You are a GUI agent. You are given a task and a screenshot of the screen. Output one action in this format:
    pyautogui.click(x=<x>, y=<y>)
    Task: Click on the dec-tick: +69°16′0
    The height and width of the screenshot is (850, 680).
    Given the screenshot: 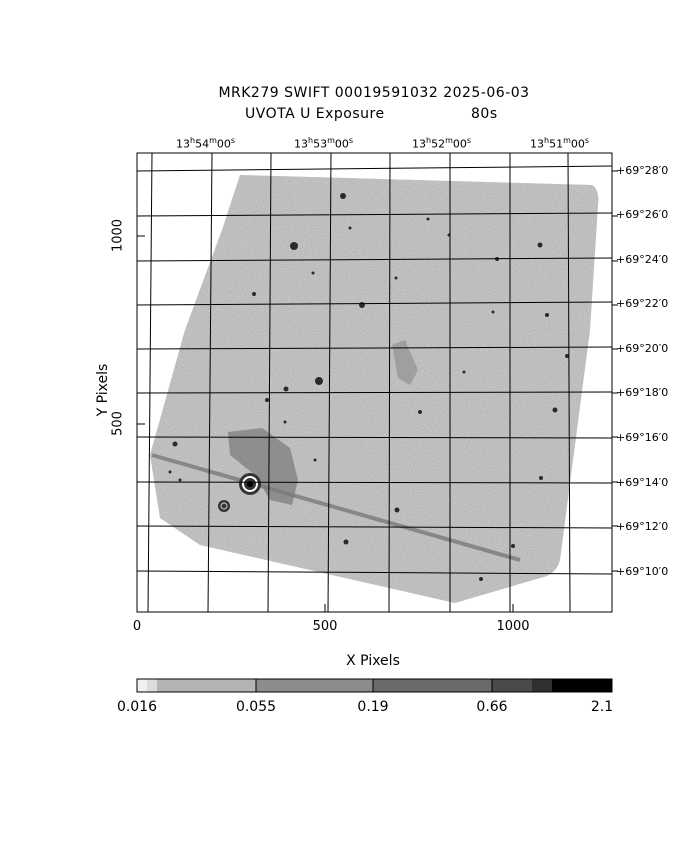 What is the action you would take?
    pyautogui.click(x=642, y=437)
    